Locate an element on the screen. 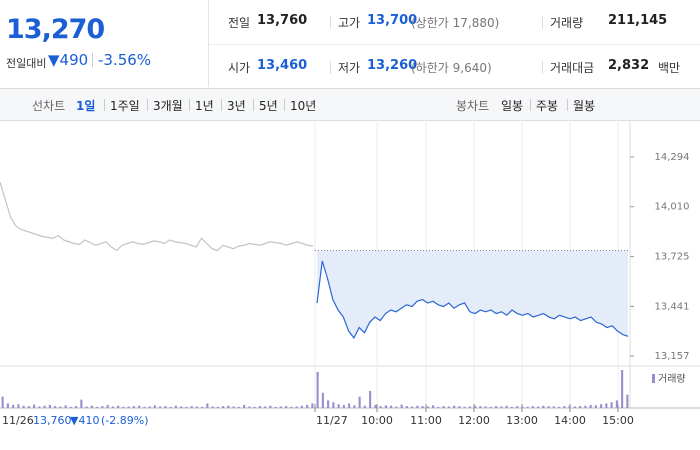 This screenshot has height=450, width=700. stat-value: 13,760 is located at coordinates (282, 20).